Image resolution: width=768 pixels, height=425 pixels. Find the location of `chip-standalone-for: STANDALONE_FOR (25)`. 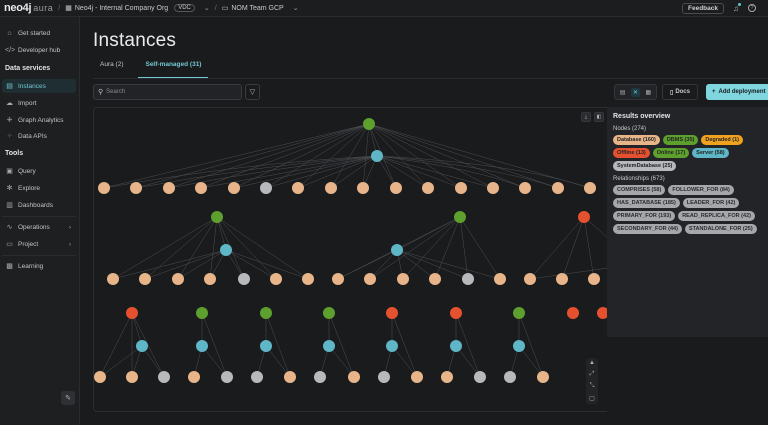

chip-standalone-for: STANDALONE_FOR (25) is located at coordinates (720, 229).